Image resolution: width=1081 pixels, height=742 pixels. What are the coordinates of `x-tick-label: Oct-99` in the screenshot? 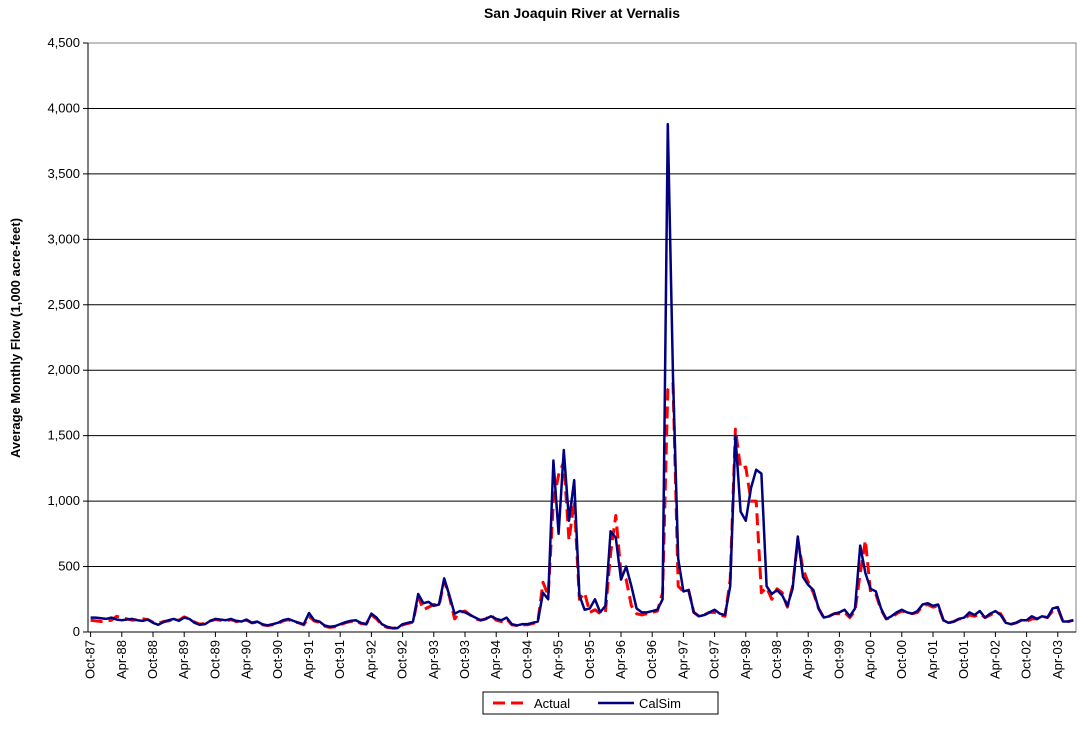 It's located at (838, 659).